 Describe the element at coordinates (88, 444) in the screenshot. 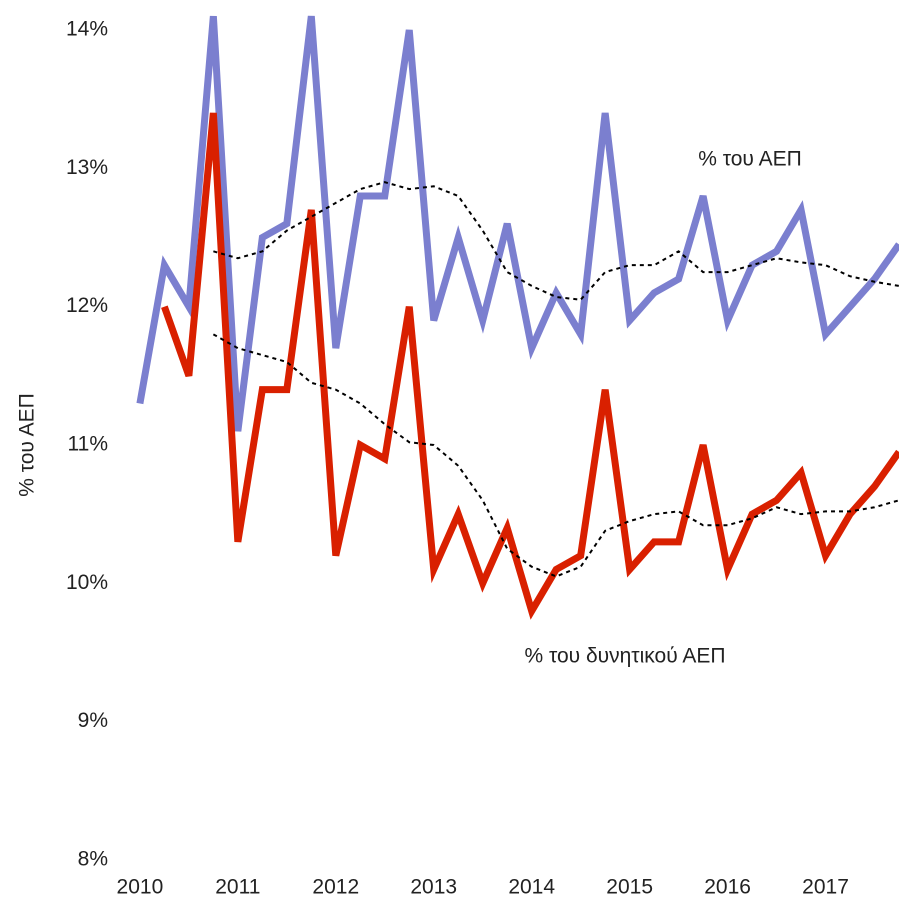

I see `y-tick-label: 11%` at that location.